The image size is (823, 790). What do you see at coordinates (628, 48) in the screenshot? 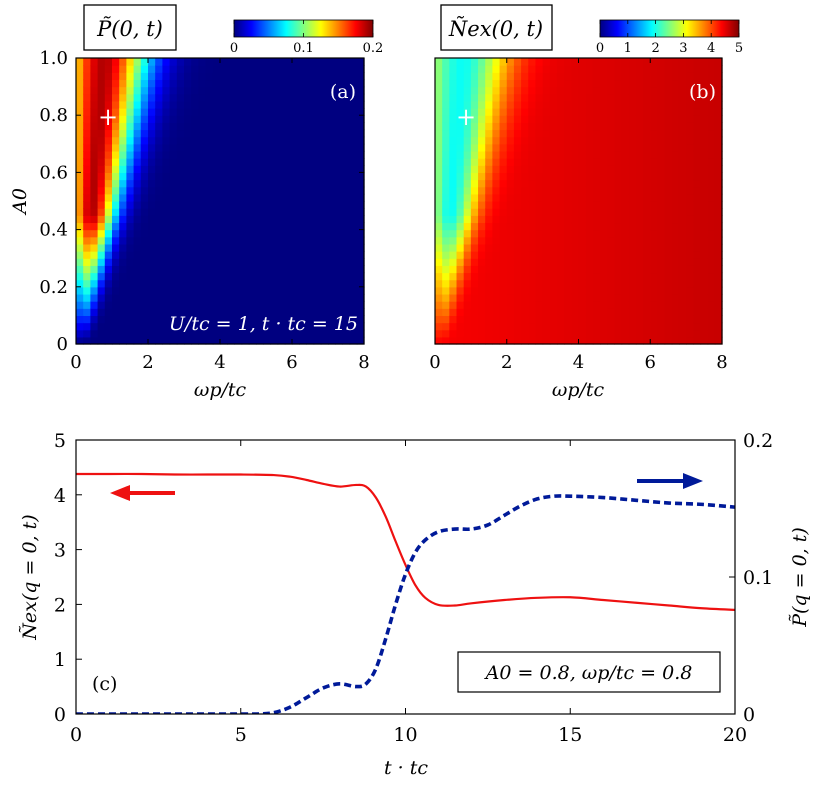
I see `colorbar-tick-label: 1` at bounding box center [628, 48].